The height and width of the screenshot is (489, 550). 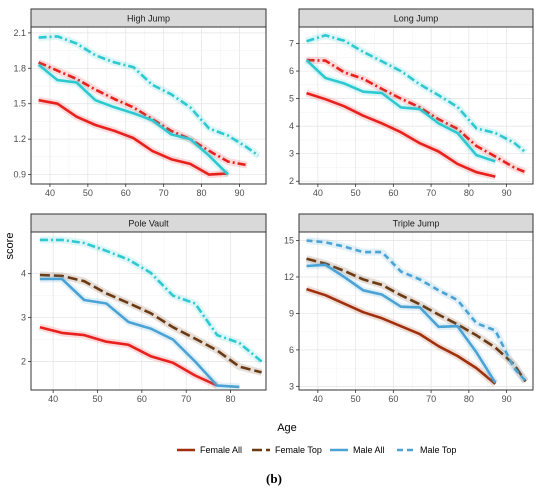 I want to click on legend-item-male-top: Male Top, so click(x=426, y=450).